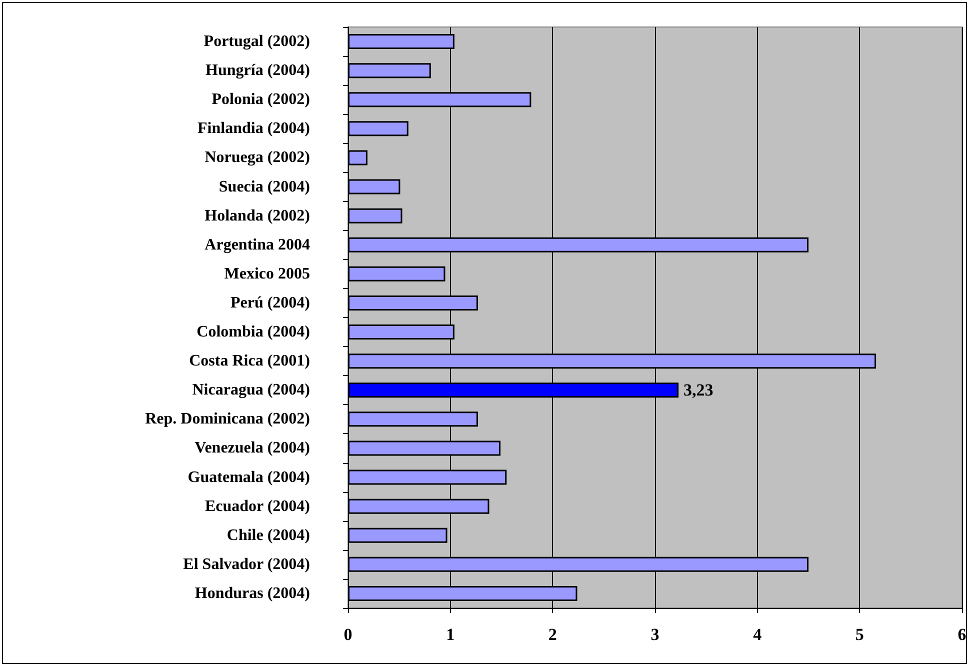  Describe the element at coordinates (257, 215) in the screenshot. I see `y-tick-label: Holanda (2002)` at that location.